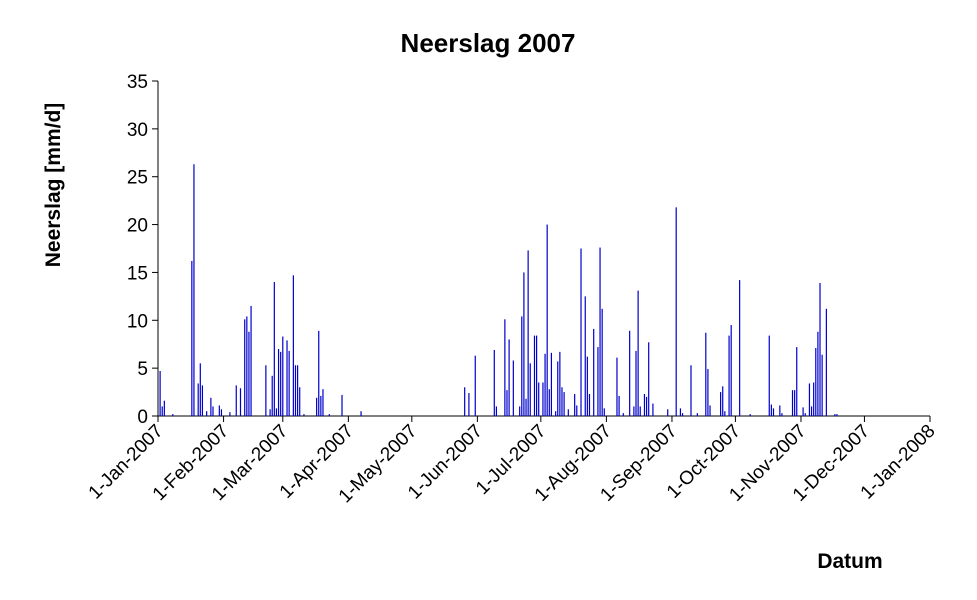 The height and width of the screenshot is (600, 977). What do you see at coordinates (137, 130) in the screenshot?
I see `y-tick-label: 30` at bounding box center [137, 130].